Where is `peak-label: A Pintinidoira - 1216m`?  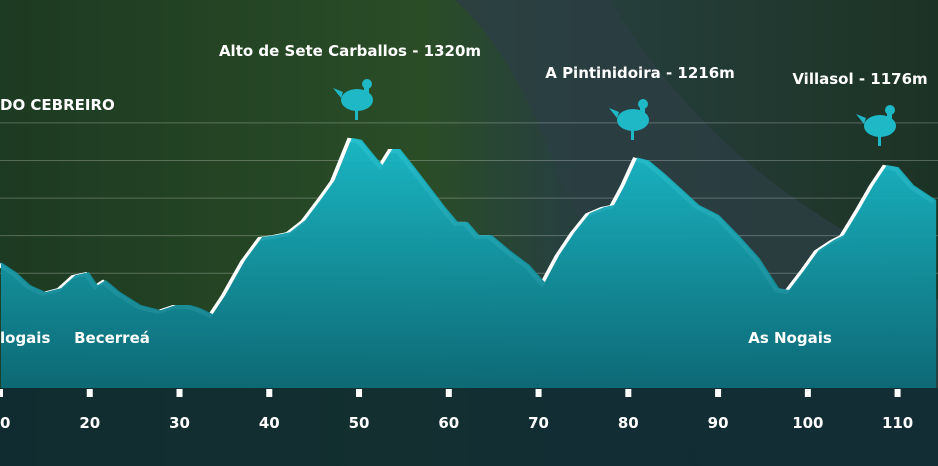
peak-label: A Pintinidoira - 1216m is located at coordinates (640, 73).